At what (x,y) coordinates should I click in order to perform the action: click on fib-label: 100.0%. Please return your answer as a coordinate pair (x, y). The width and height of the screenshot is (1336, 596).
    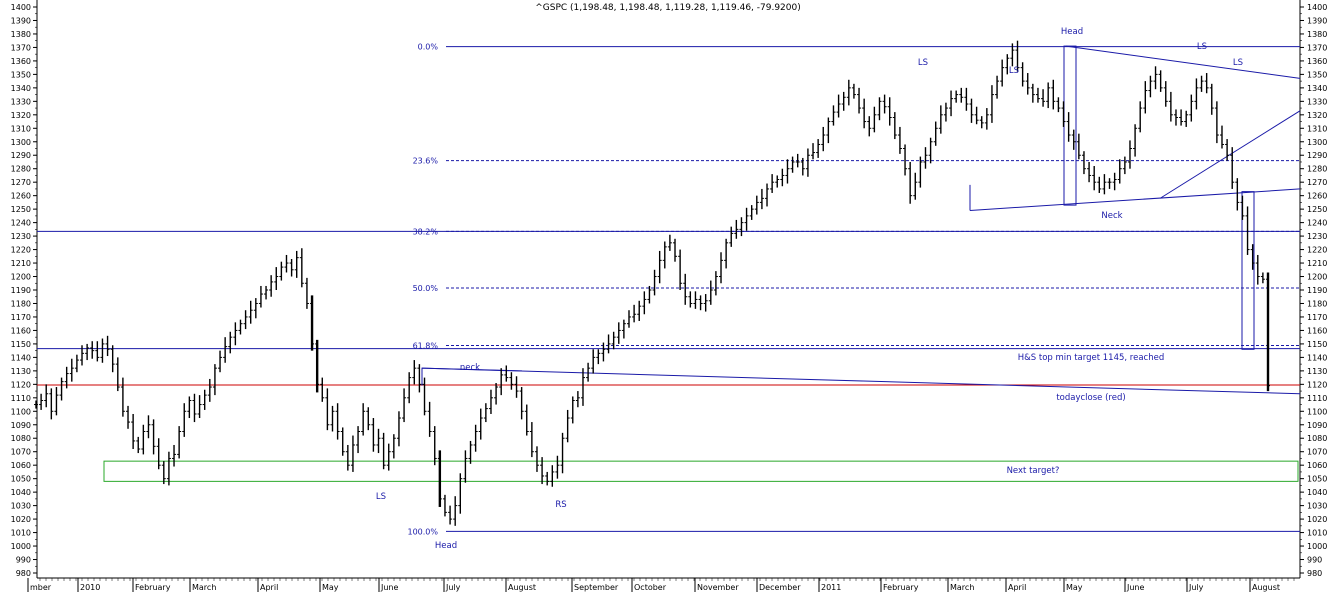
    Looking at the image, I should click on (422, 531).